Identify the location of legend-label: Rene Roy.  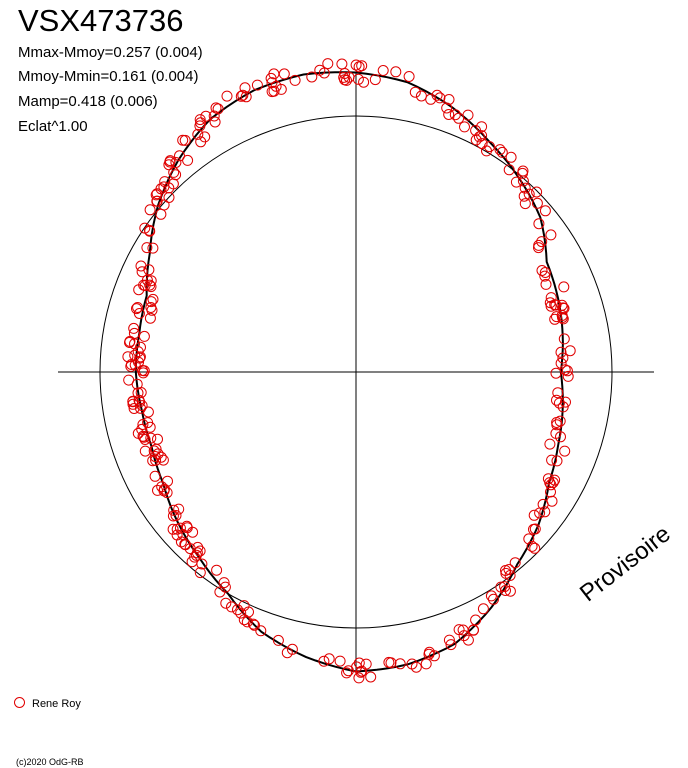
(56, 704).